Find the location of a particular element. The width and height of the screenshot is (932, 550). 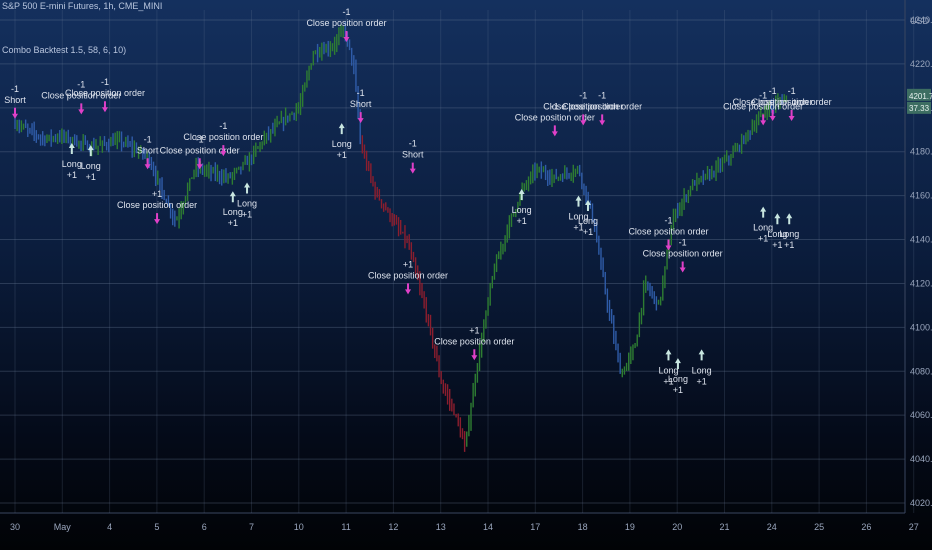

signal-label: Short is located at coordinates (361, 104).